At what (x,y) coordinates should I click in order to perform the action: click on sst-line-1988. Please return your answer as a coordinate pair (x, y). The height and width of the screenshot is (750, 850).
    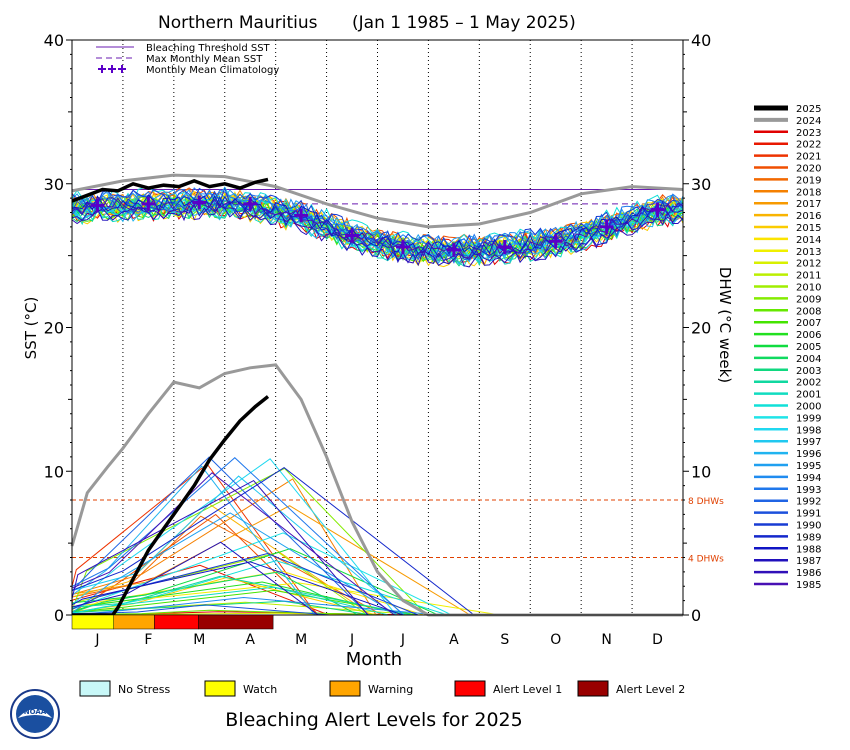
    Looking at the image, I should click on (377, 225).